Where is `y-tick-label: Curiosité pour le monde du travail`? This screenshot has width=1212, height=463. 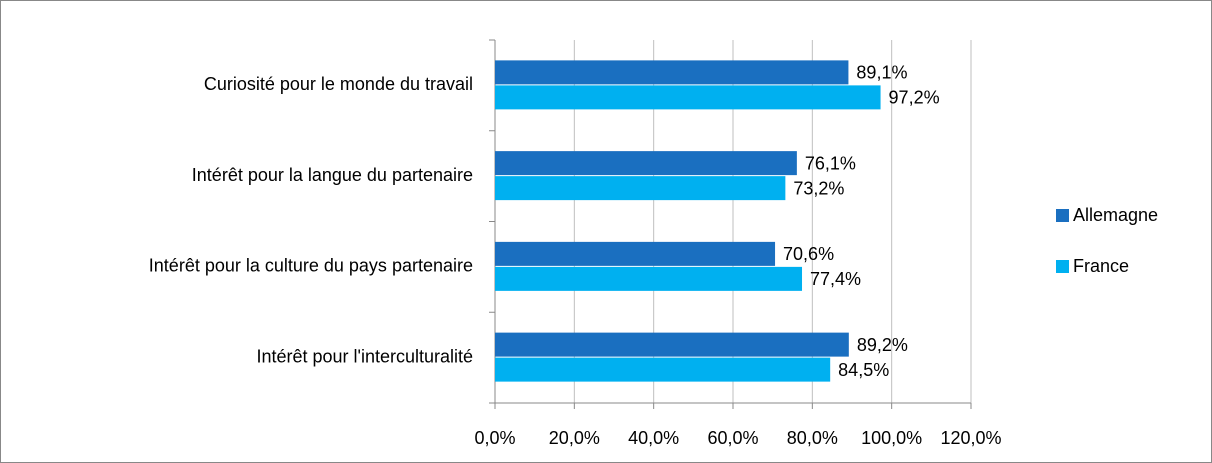
y-tick-label: Curiosité pour le monde du travail is located at coordinates (338, 84).